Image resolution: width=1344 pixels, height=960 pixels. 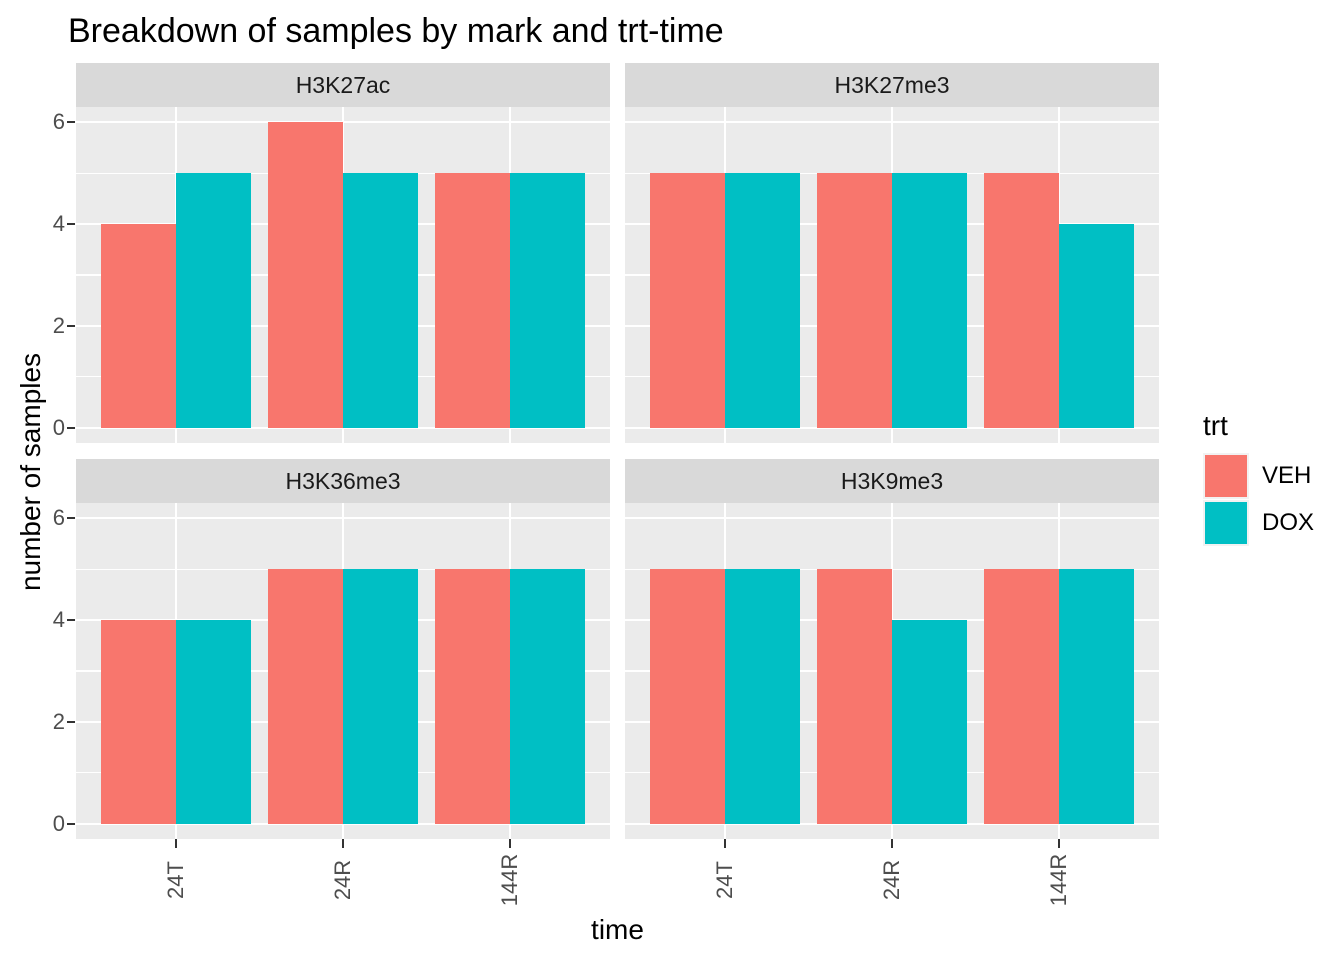 I want to click on facet-strip-h3k27ac: H3K27ac, so click(x=343, y=85).